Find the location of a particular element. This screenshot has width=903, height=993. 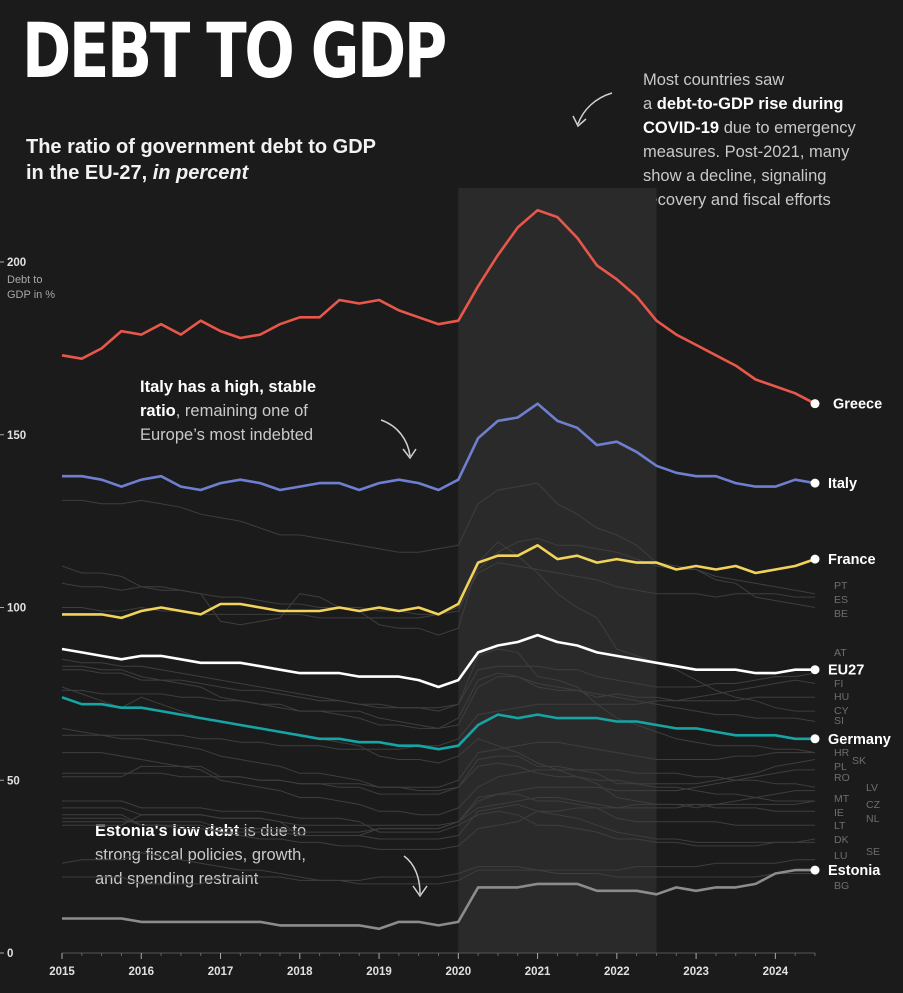

x-tick-label: 2022 is located at coordinates (617, 972).